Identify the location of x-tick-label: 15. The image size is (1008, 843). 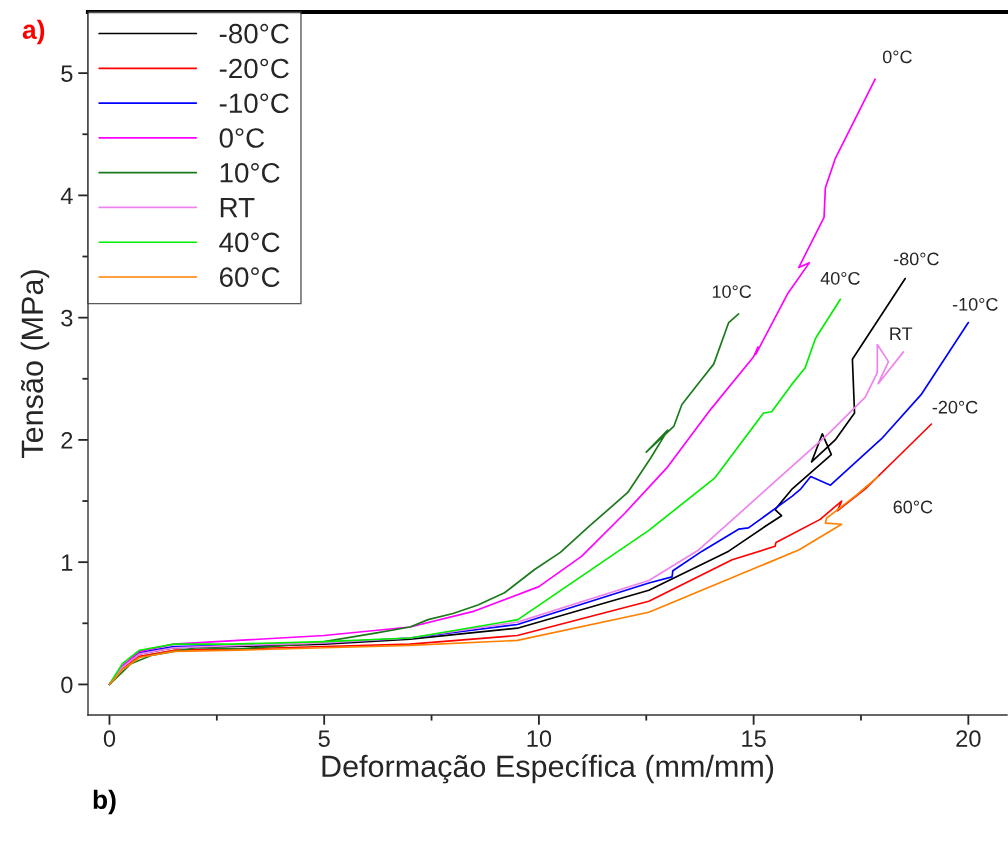
(754, 738).